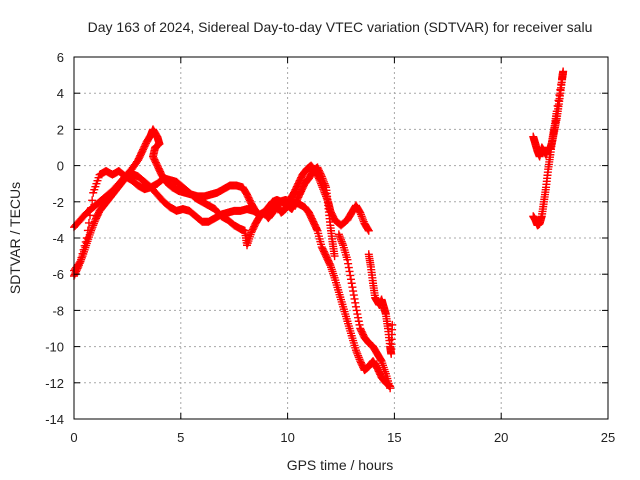 This screenshot has height=480, width=640. Describe the element at coordinates (380, 304) in the screenshot. I see `series-arc-e` at that location.